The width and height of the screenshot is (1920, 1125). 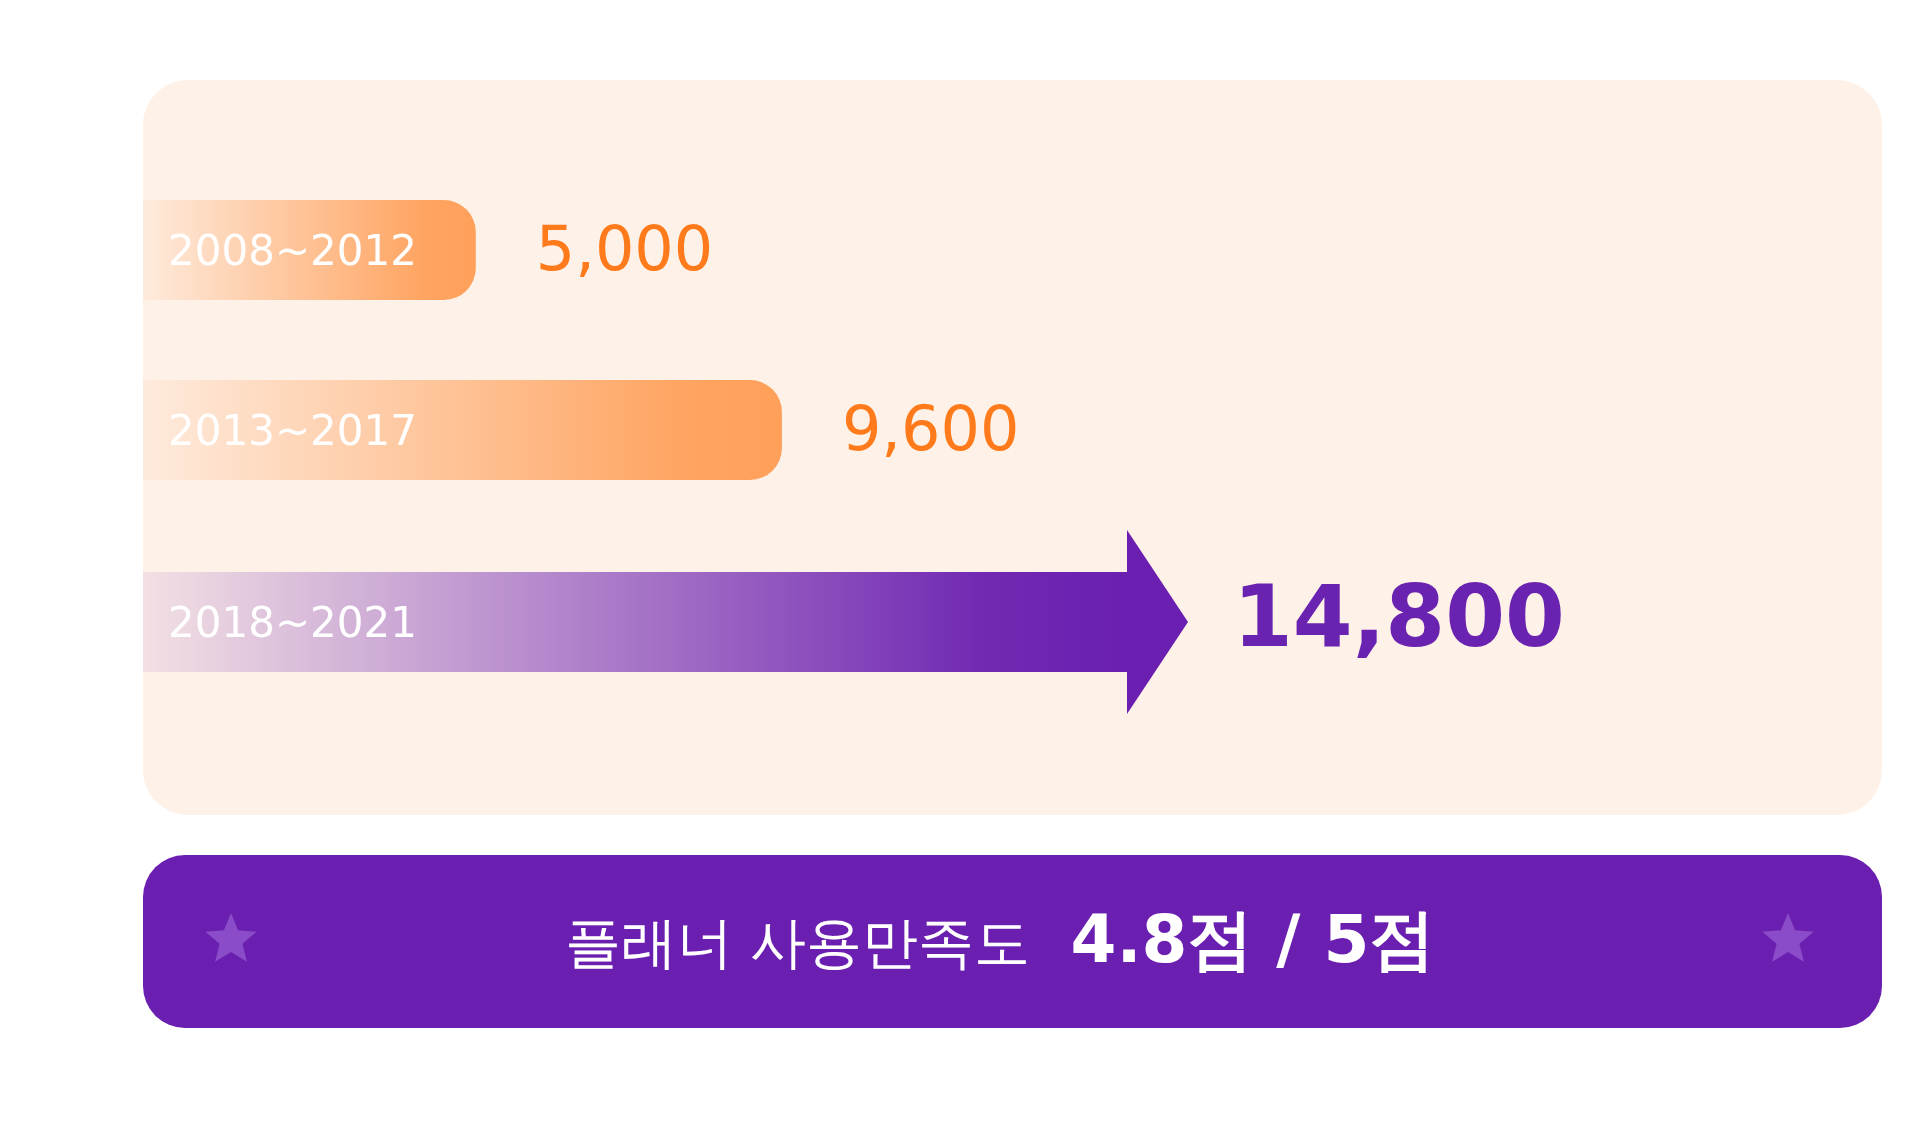 I want to click on text: 플래너 사용만족도, so click(x=797, y=942).